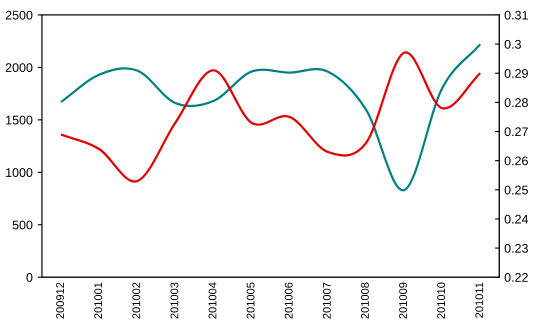 Image resolution: width=538 pixels, height=332 pixels. Describe the element at coordinates (22, 225) in the screenshot. I see `y-tick-label: 500` at that location.